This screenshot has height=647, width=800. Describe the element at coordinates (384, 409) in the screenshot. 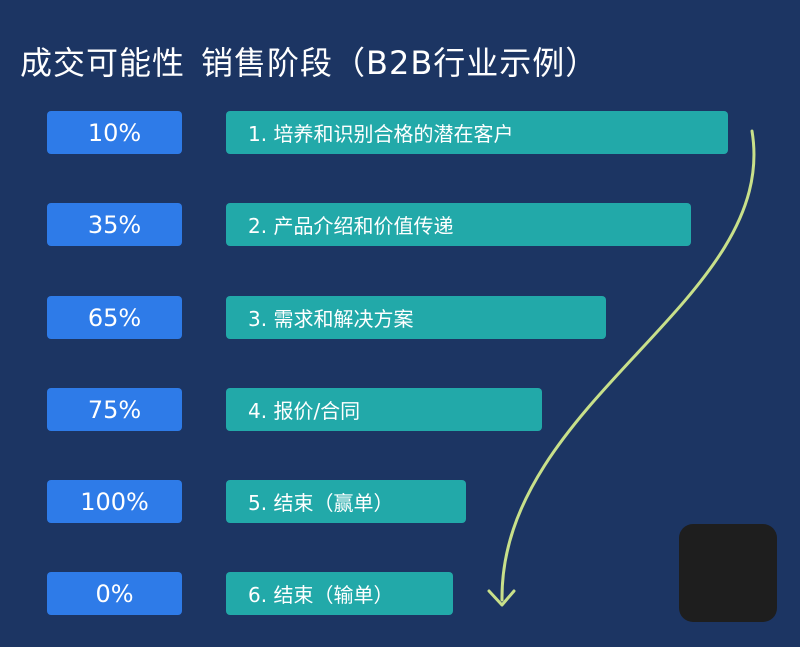

I see `stage-box-4: 4. 报价/合同` at that location.